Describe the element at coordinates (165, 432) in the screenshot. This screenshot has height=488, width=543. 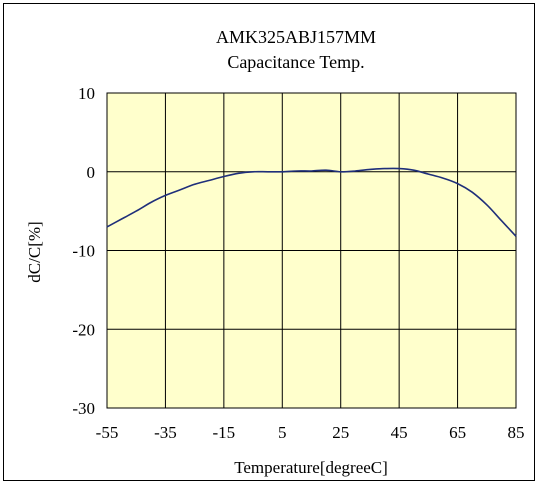
I see `x-tick-label: -35` at that location.